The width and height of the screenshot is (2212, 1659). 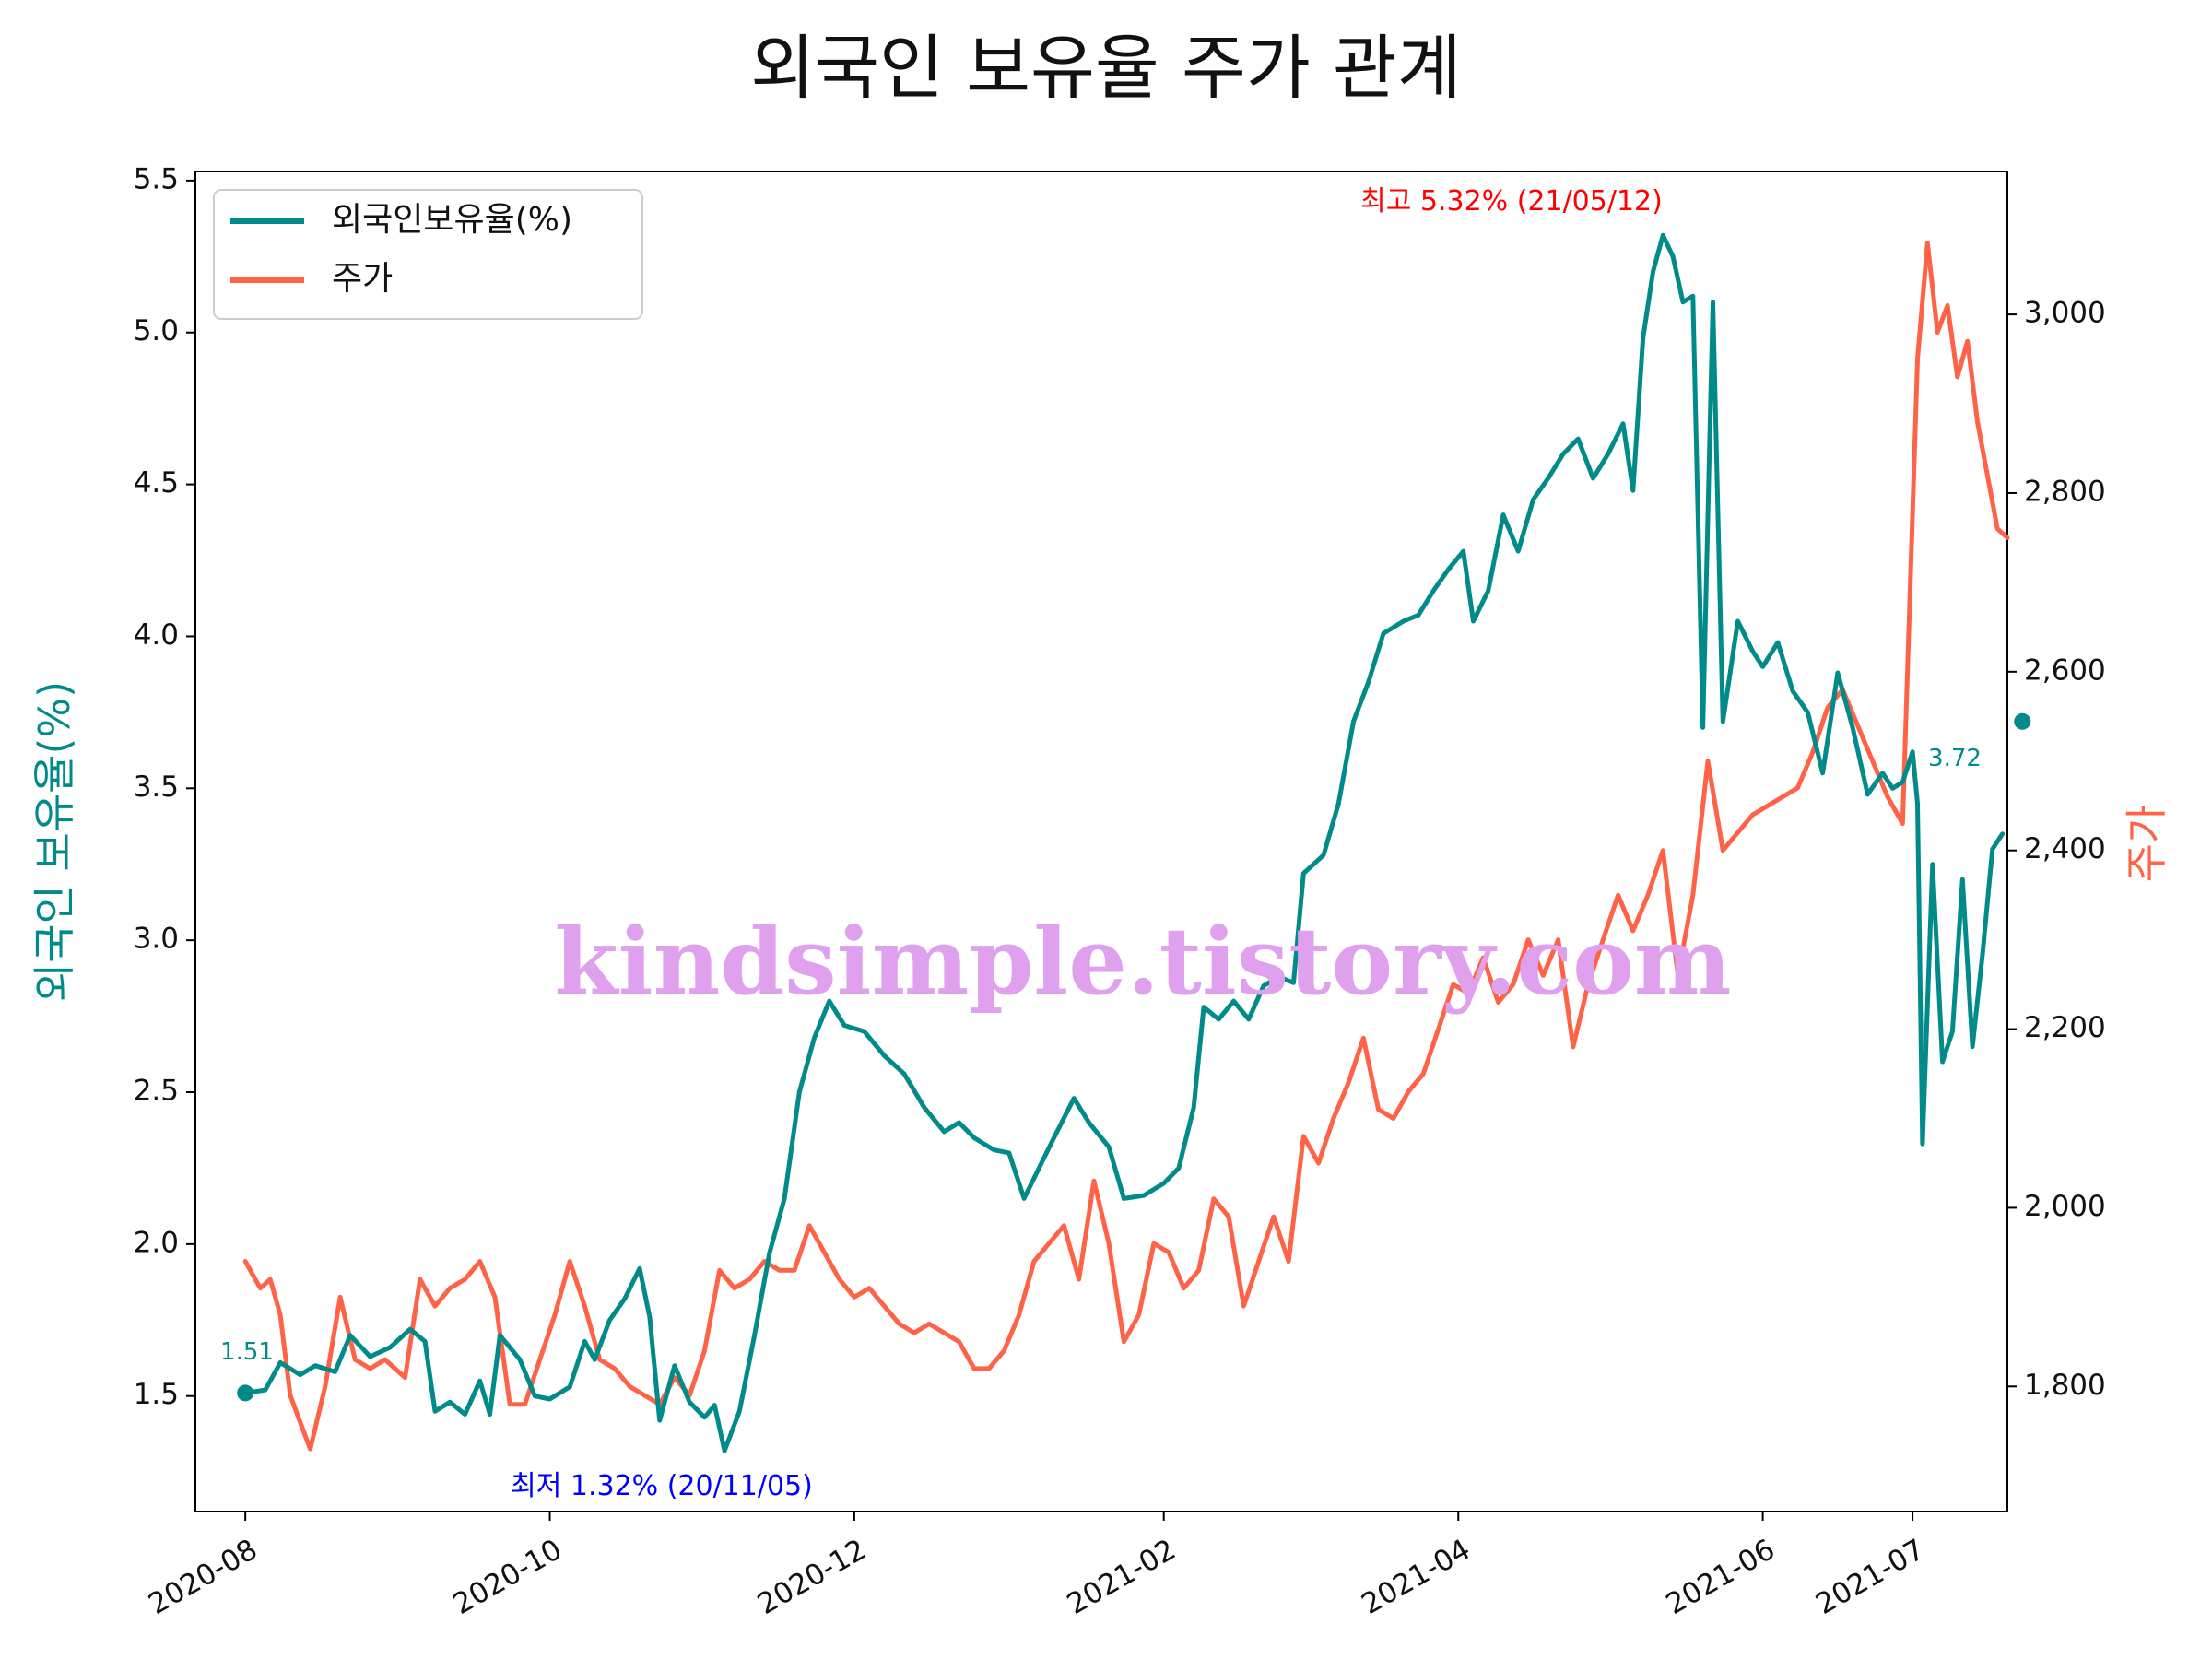 I want to click on y-right-tick-label: 1,800, so click(x=2065, y=1385).